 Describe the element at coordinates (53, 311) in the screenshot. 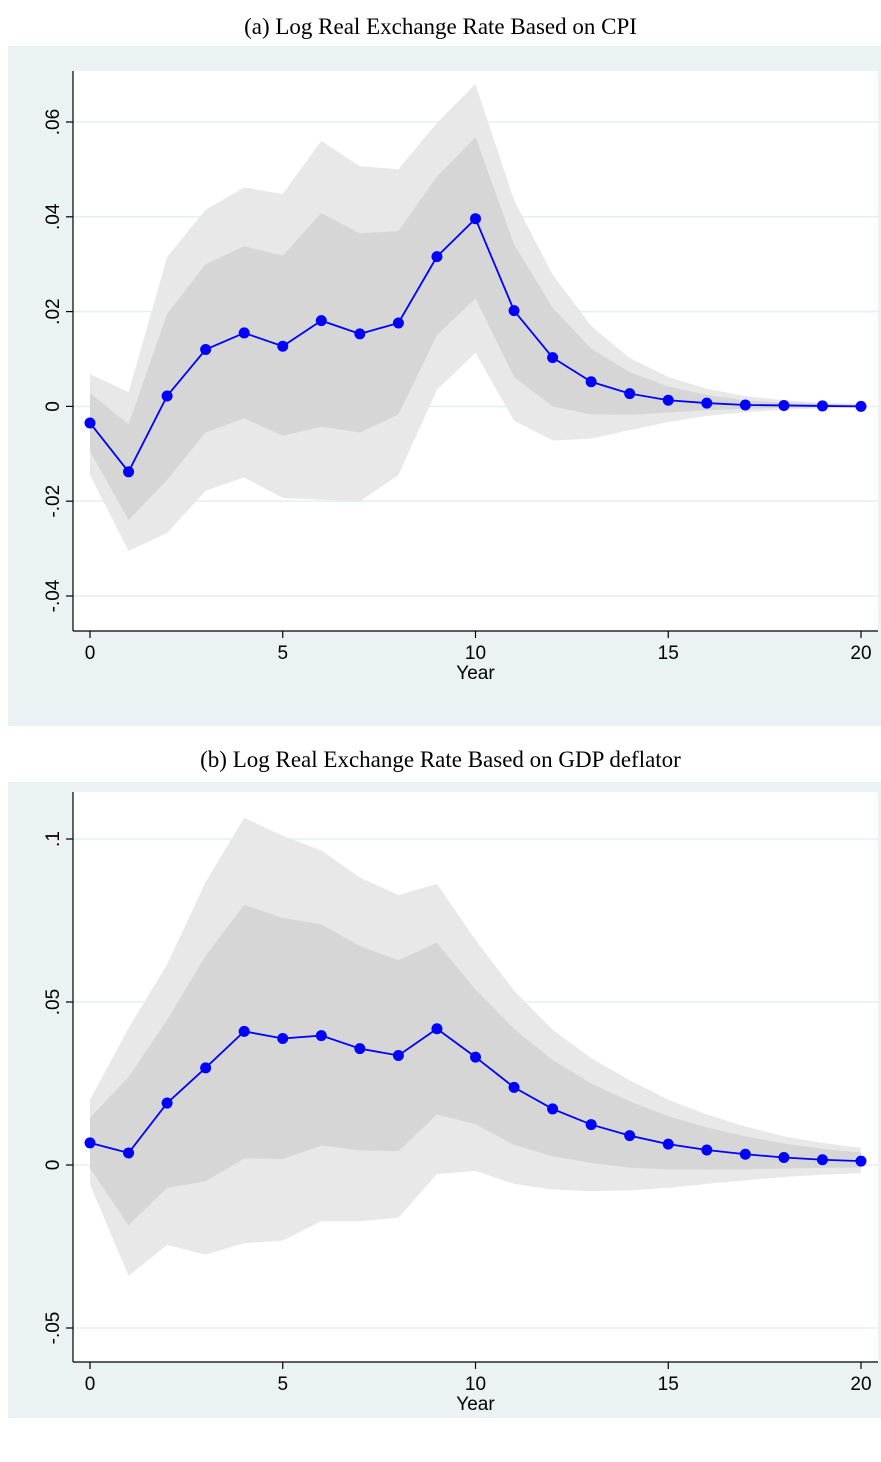

I see `y-tick-label: .02` at that location.